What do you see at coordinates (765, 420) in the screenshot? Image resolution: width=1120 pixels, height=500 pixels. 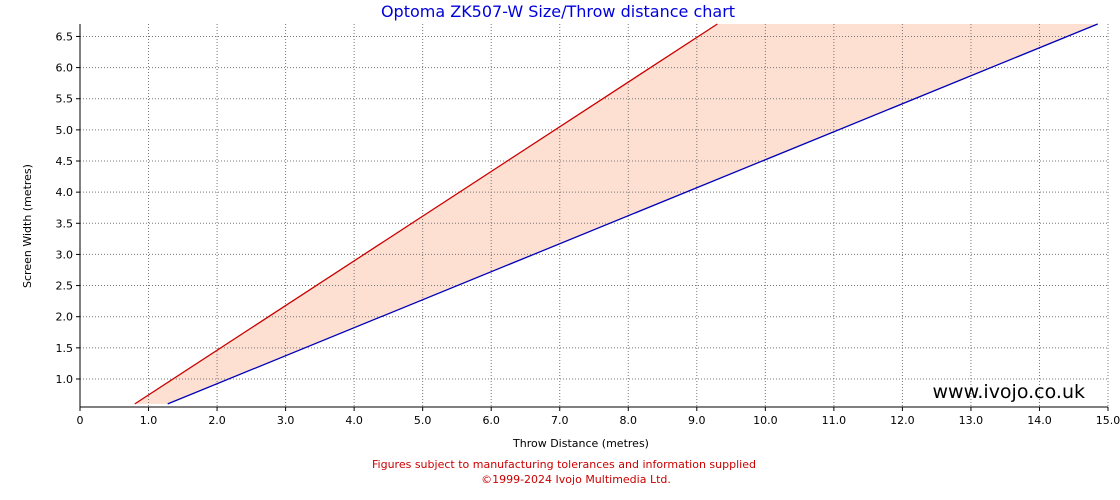 I see `x-tick-label: 10.0` at bounding box center [765, 420].